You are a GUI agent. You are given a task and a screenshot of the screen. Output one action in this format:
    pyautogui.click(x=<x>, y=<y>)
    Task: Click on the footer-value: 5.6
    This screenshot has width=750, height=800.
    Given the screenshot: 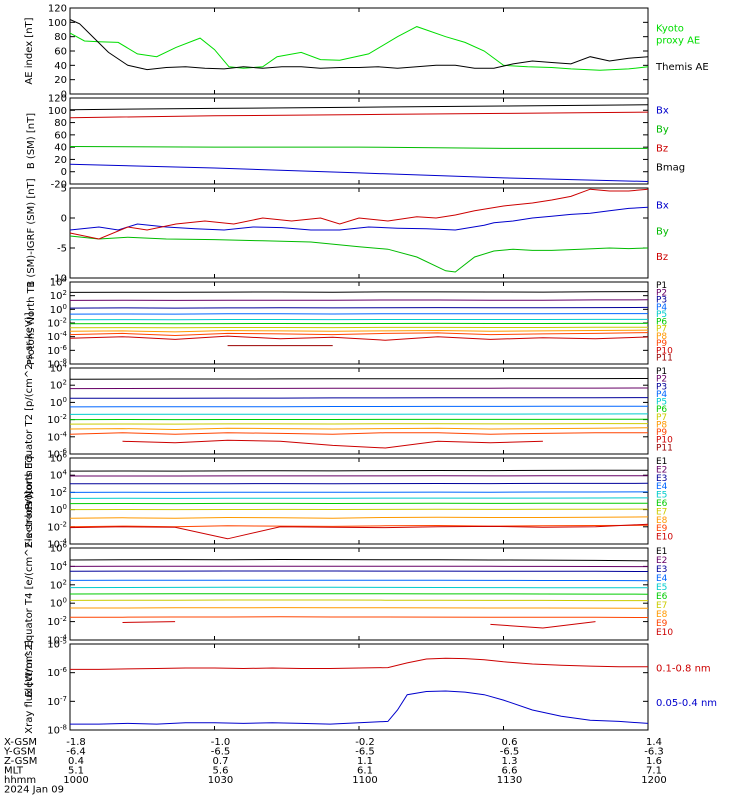 What is the action you would take?
    pyautogui.click(x=221, y=771)
    